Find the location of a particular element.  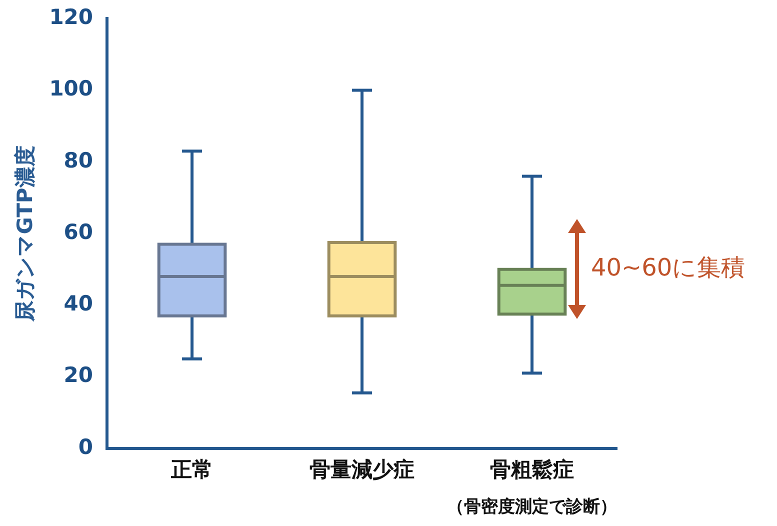

y-tick-label: 20 is located at coordinates (79, 375).